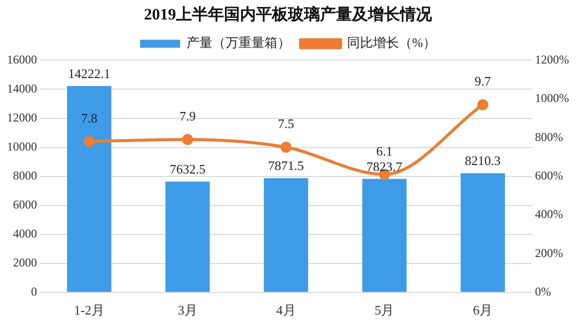 This screenshot has height=326, width=576. What do you see at coordinates (391, 42) in the screenshot?
I see `legend-label: 同比增长（%）` at bounding box center [391, 42].